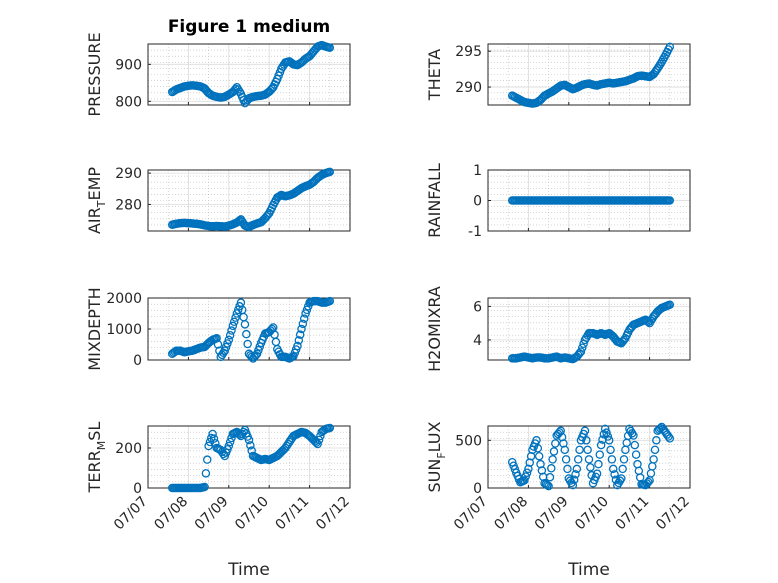 The image size is (778, 583). Describe the element at coordinates (124, 299) in the screenshot. I see `y-tick-label: 2000` at that location.